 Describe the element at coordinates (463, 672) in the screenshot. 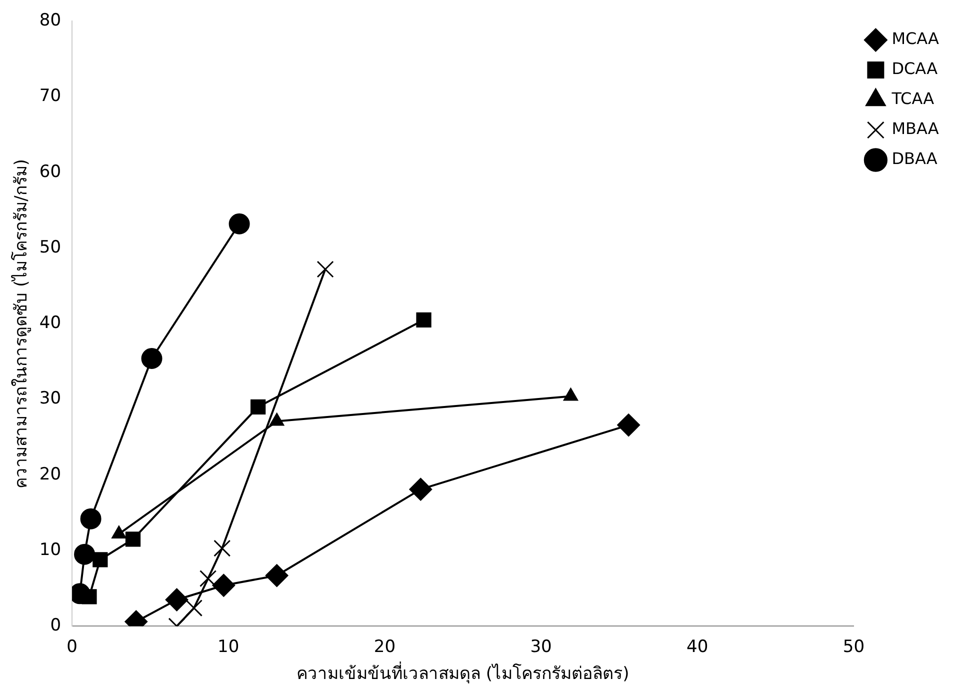

I see `x-axis-title: ความเข้มข้นที่เวลาสมดุล (ไมโครกรัมต่อลิตร)` at that location.